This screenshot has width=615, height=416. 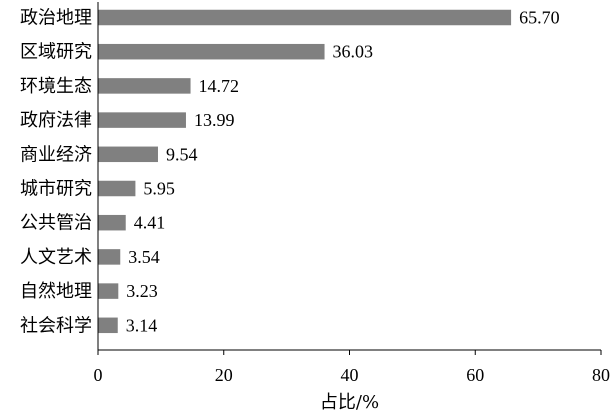 I want to click on x-axis-ticks: 0 20 40 60 80, so click(x=352, y=367).